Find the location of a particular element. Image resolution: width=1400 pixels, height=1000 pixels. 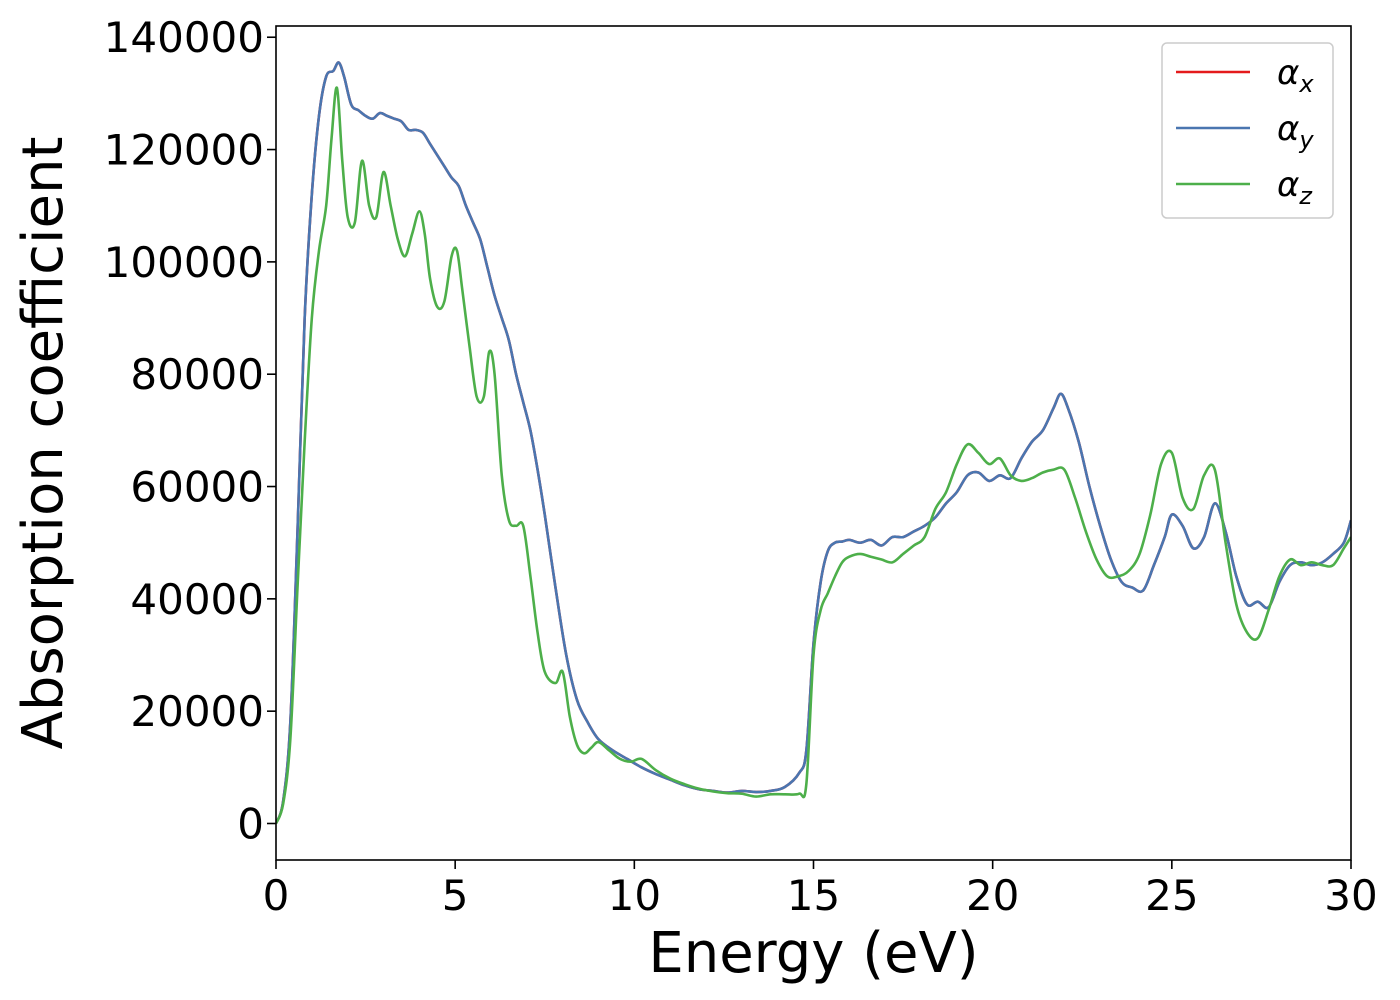

y-tick-label: 140000 is located at coordinates (184, 37).